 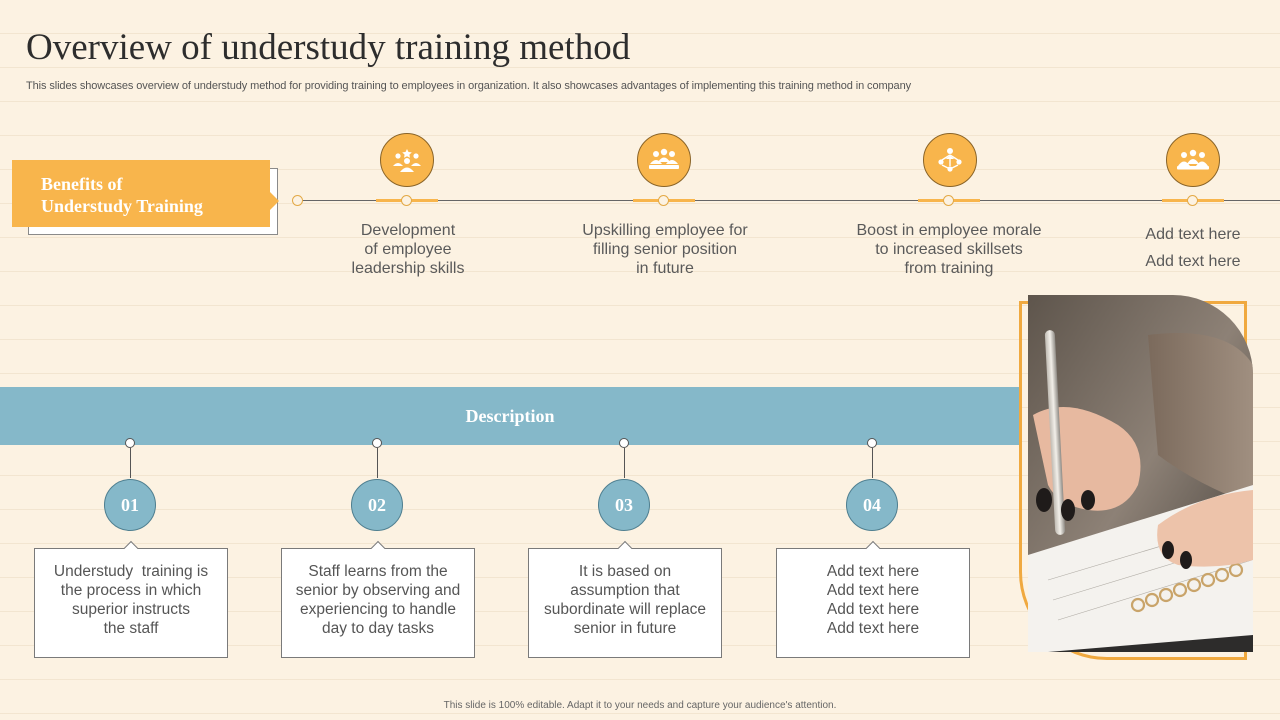 I want to click on step-number-4: 04, so click(x=872, y=505).